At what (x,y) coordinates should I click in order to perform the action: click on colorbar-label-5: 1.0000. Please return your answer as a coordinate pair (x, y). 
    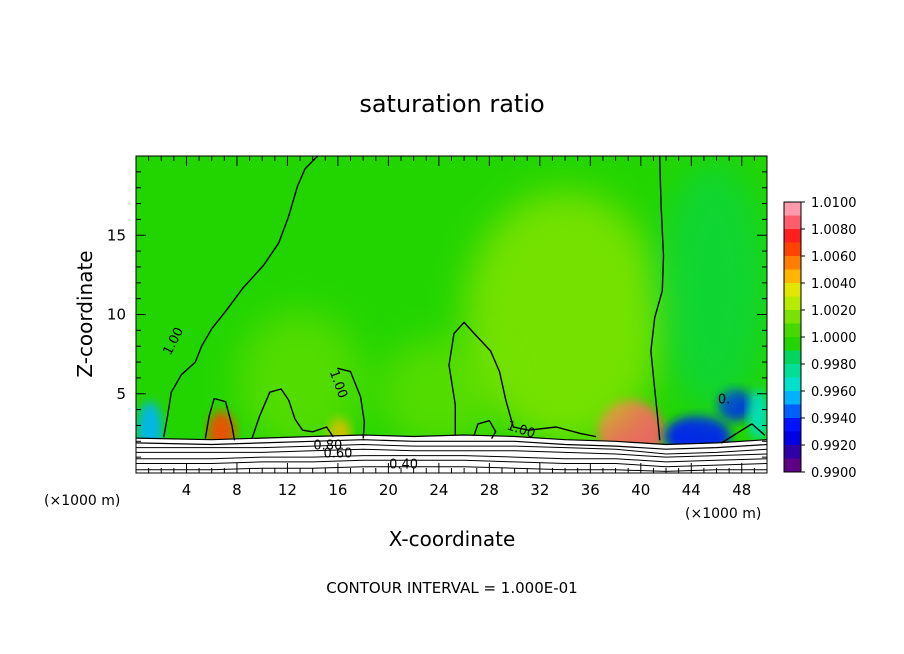
    Looking at the image, I should click on (834, 338).